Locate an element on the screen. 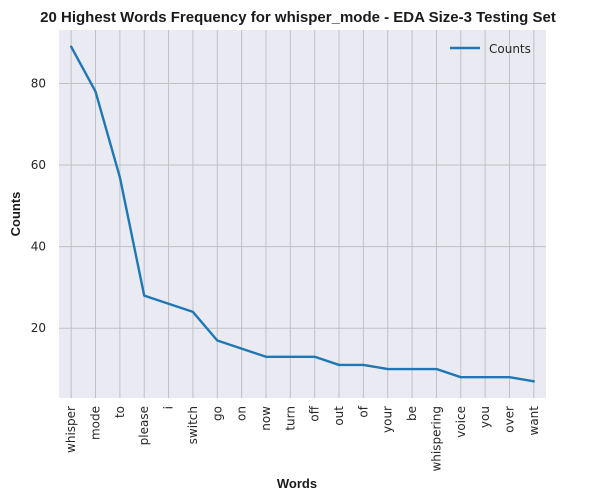  x-tick-label: to is located at coordinates (120, 412).